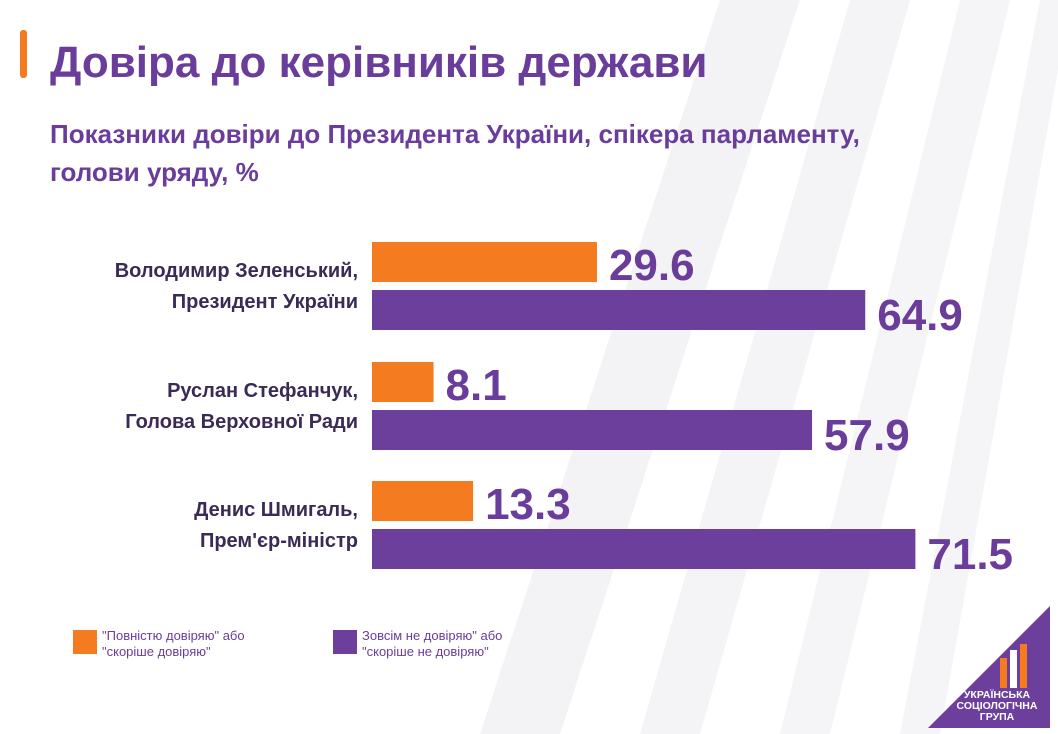 This screenshot has width=1058, height=734. What do you see at coordinates (276, 525) in the screenshot?
I see `category-label: Денис Шмигаль, Прем'єр-міністр` at bounding box center [276, 525].